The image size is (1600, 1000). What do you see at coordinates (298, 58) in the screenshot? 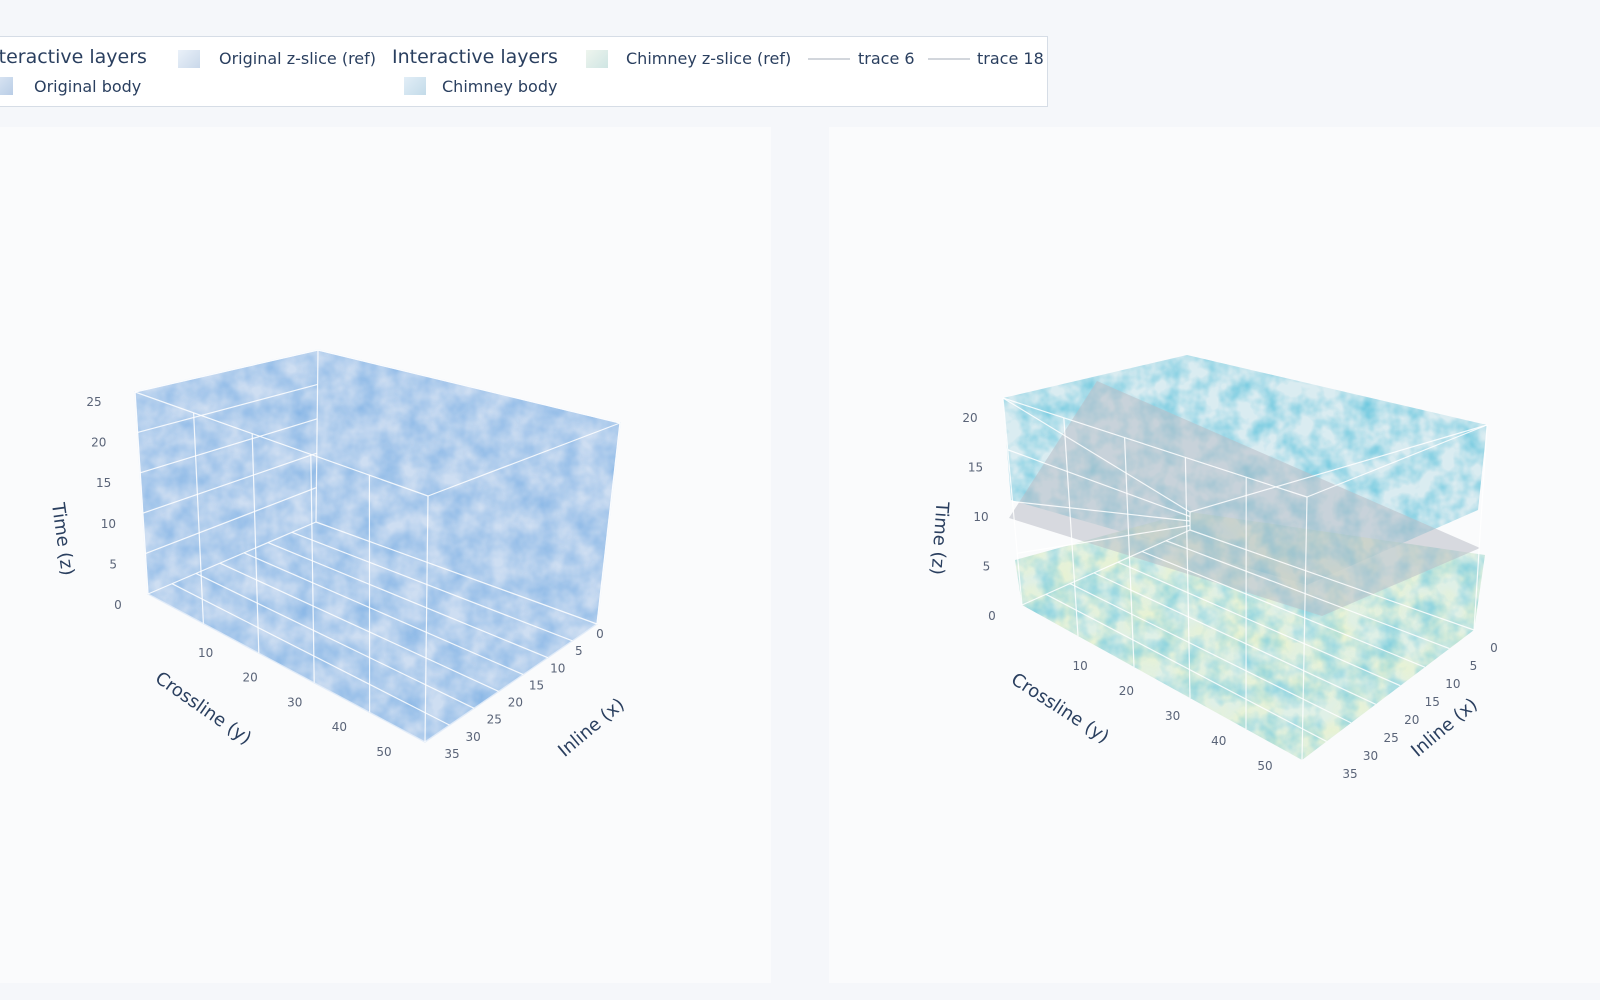
I see `legend-original-slice-label: Original z-slice (ref)` at bounding box center [298, 58].